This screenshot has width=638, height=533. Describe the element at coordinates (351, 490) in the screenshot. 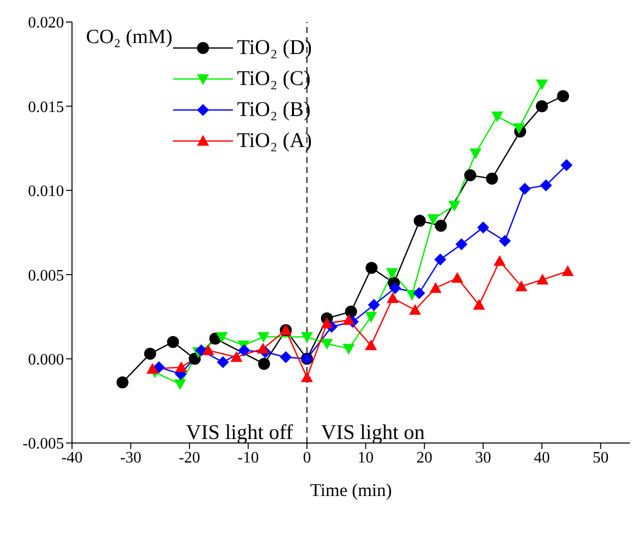

I see `x-axis-title: Time (min)` at that location.